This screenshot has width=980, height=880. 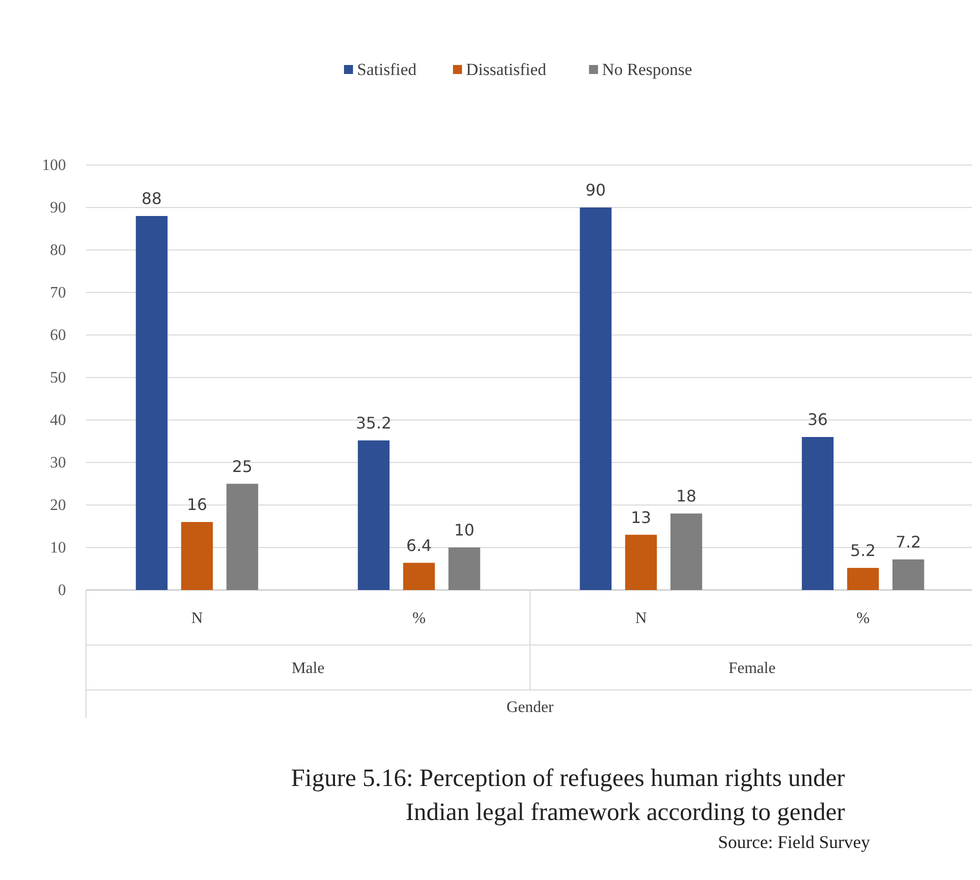 What do you see at coordinates (308, 668) in the screenshot?
I see `text: Male` at bounding box center [308, 668].